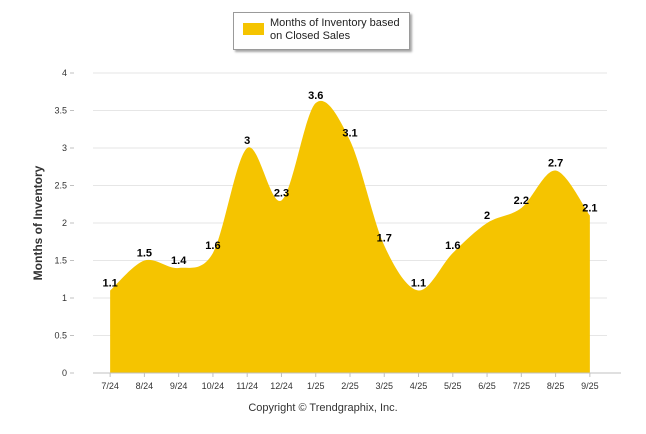  I want to click on x-tick-label: 2/25, so click(350, 386).